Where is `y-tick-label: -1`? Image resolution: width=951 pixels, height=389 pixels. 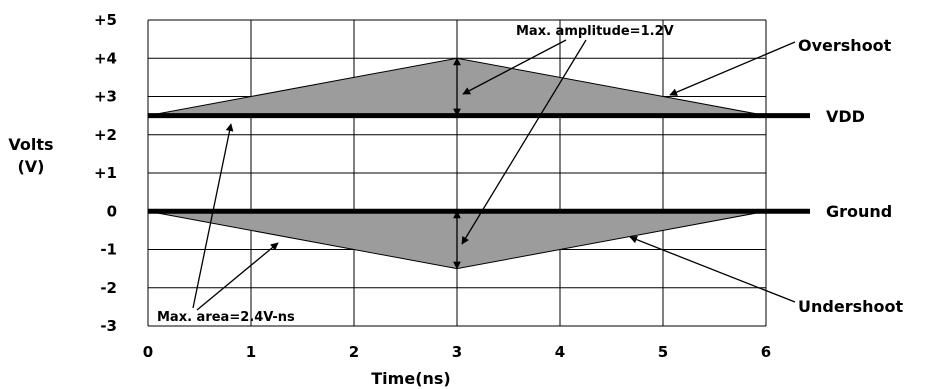
y-tick-label: -1 is located at coordinates (108, 250).